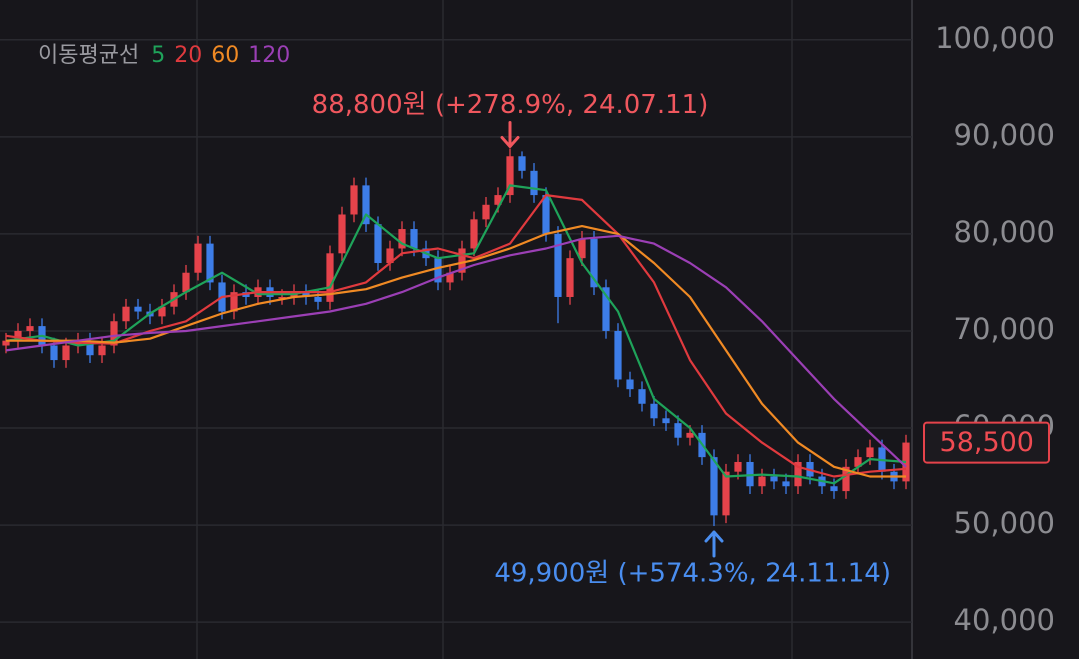 The width and height of the screenshot is (1079, 659). What do you see at coordinates (158, 55) in the screenshot?
I see `legend-entry: 5` at bounding box center [158, 55].